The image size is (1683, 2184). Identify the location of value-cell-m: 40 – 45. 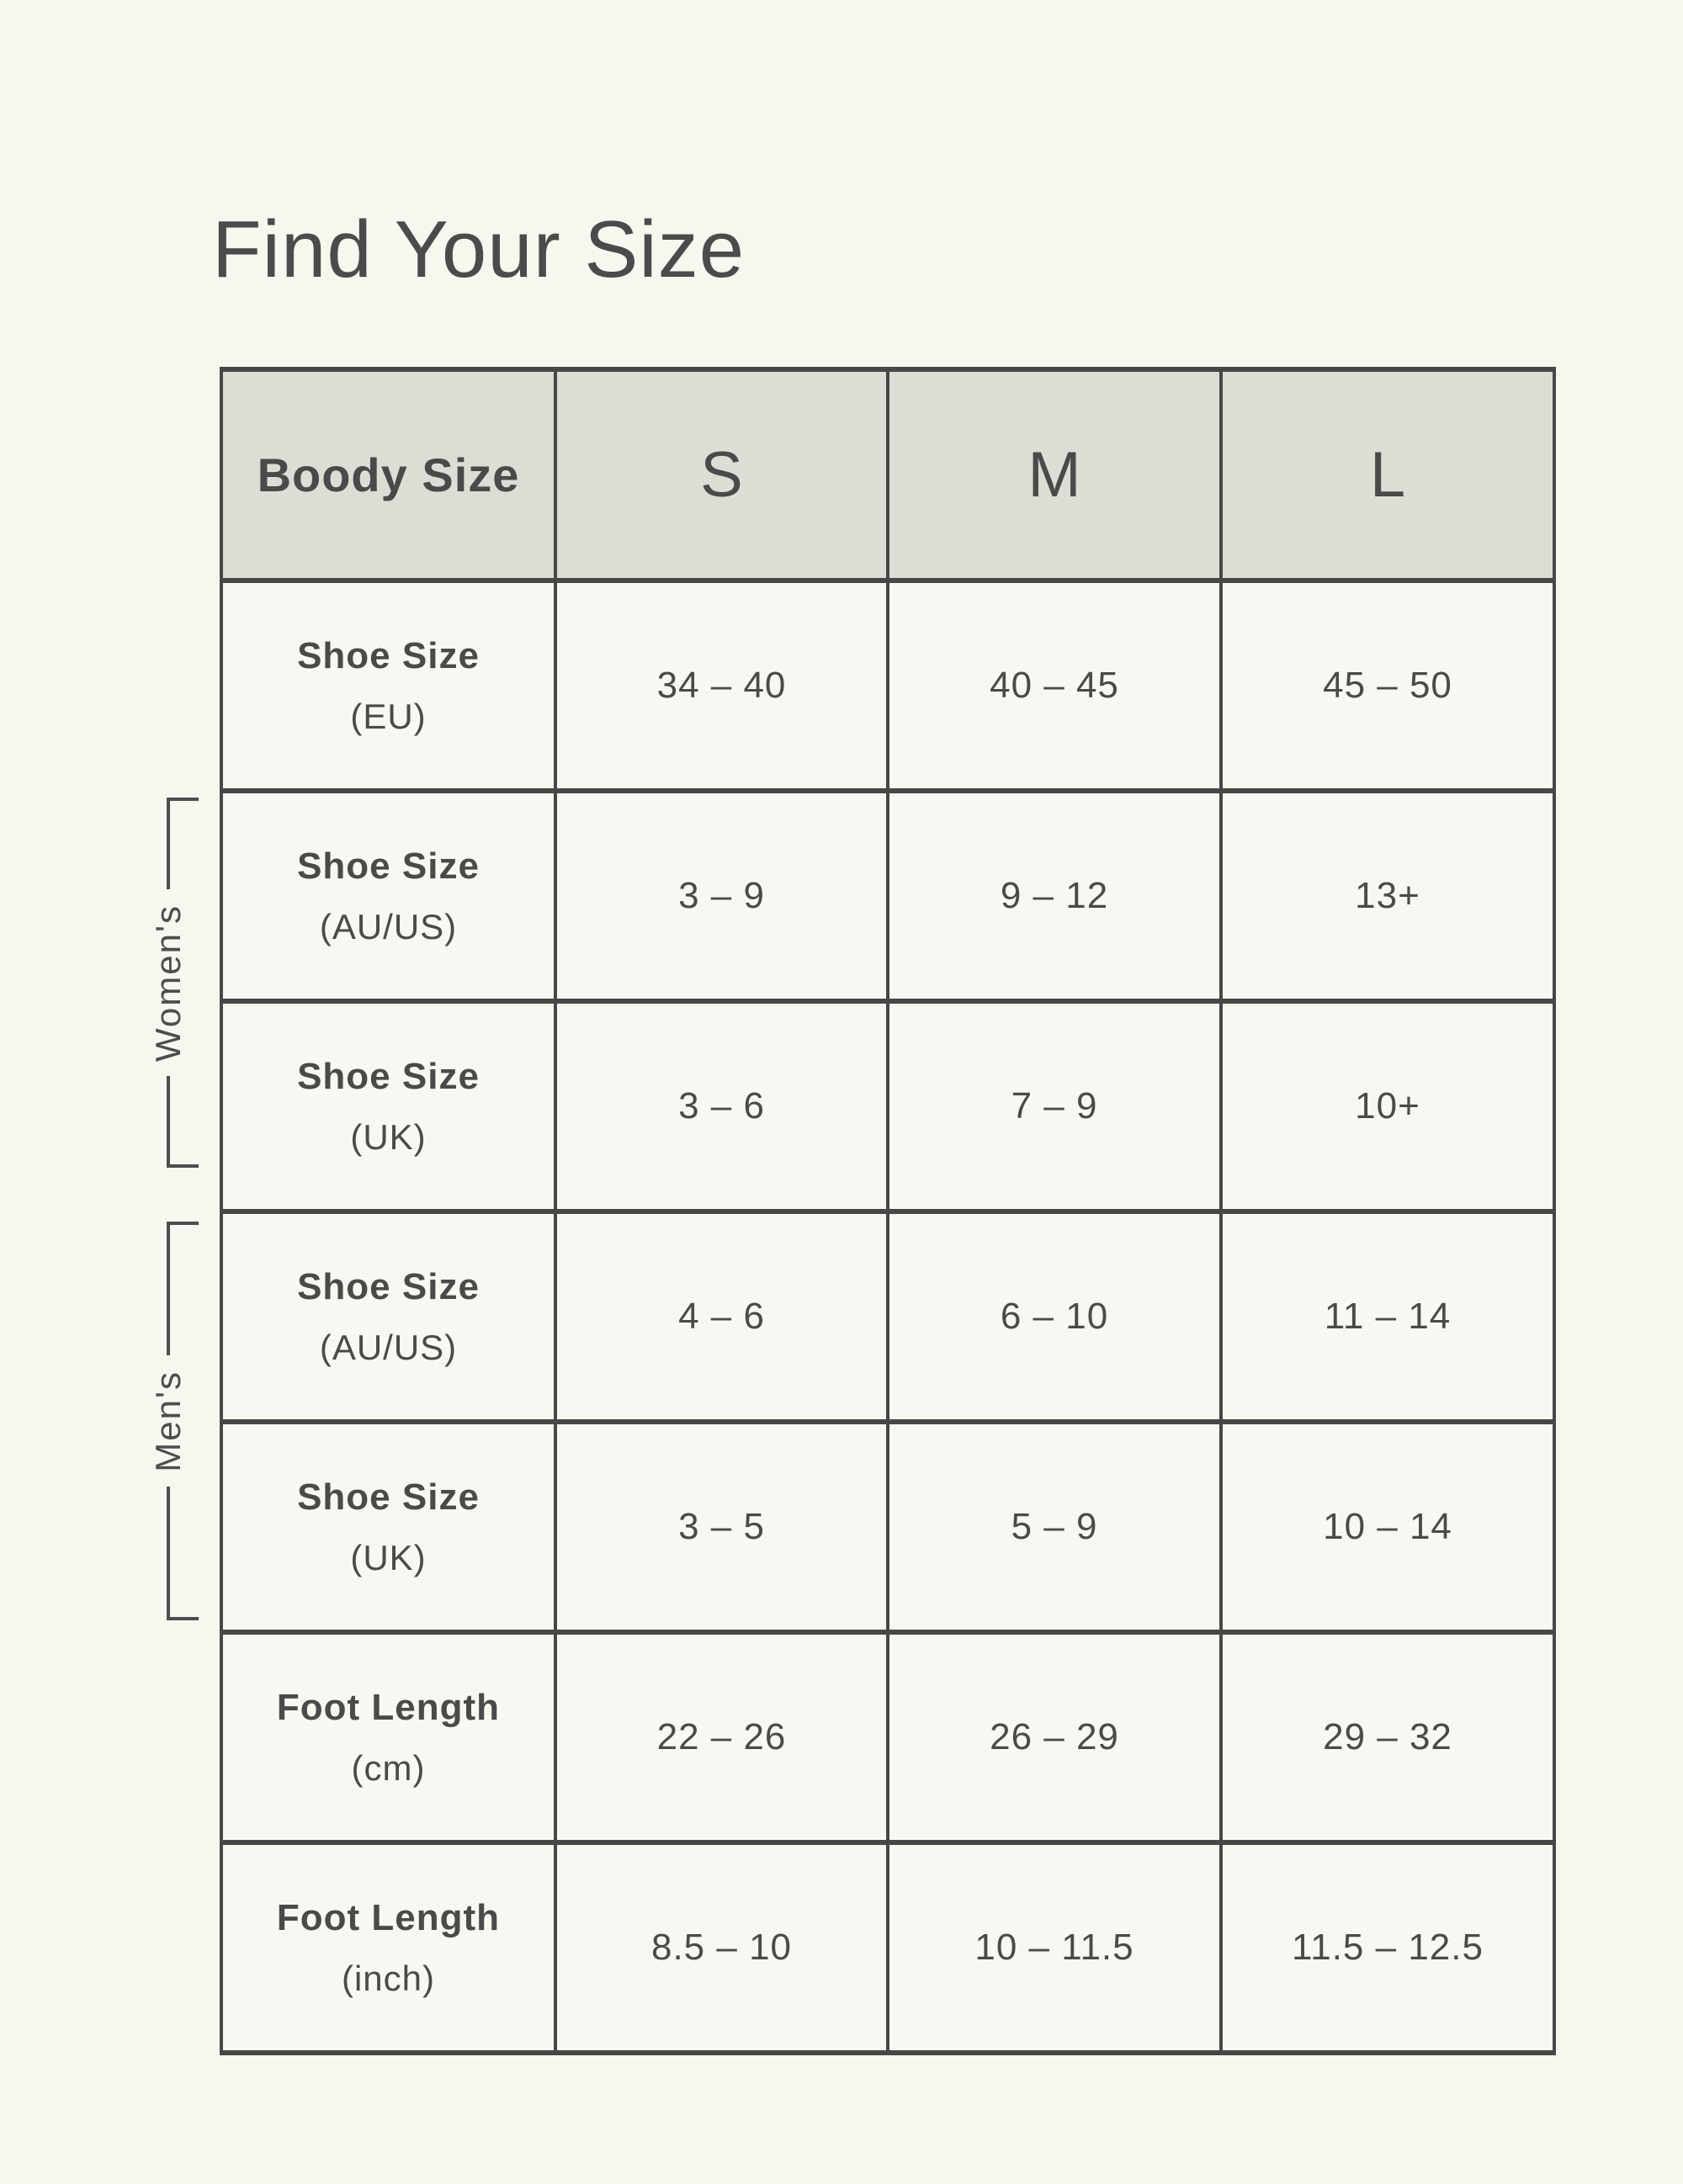
(1055, 685).